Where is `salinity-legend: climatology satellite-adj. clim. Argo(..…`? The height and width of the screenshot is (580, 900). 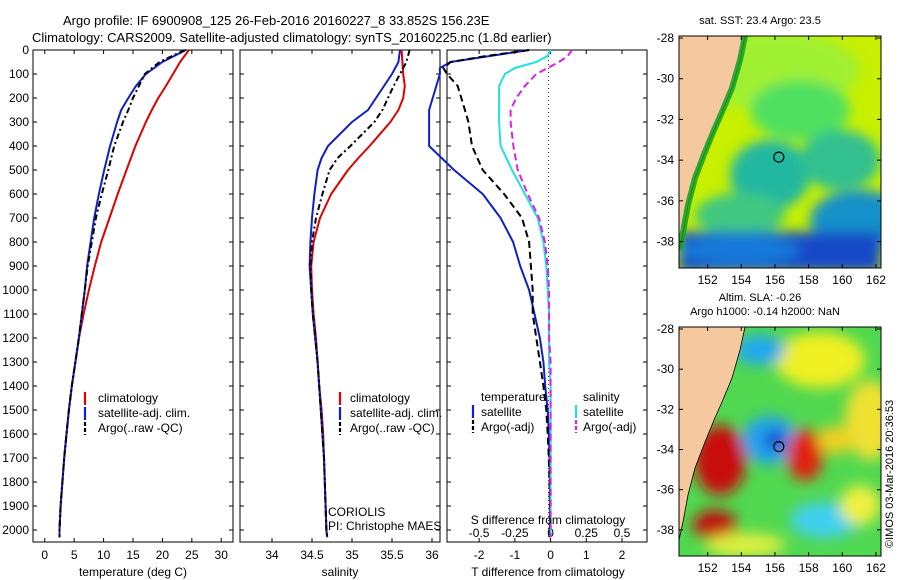 salinity-legend: climatology satellite-adj. clim. Argo(..… is located at coordinates (390, 413).